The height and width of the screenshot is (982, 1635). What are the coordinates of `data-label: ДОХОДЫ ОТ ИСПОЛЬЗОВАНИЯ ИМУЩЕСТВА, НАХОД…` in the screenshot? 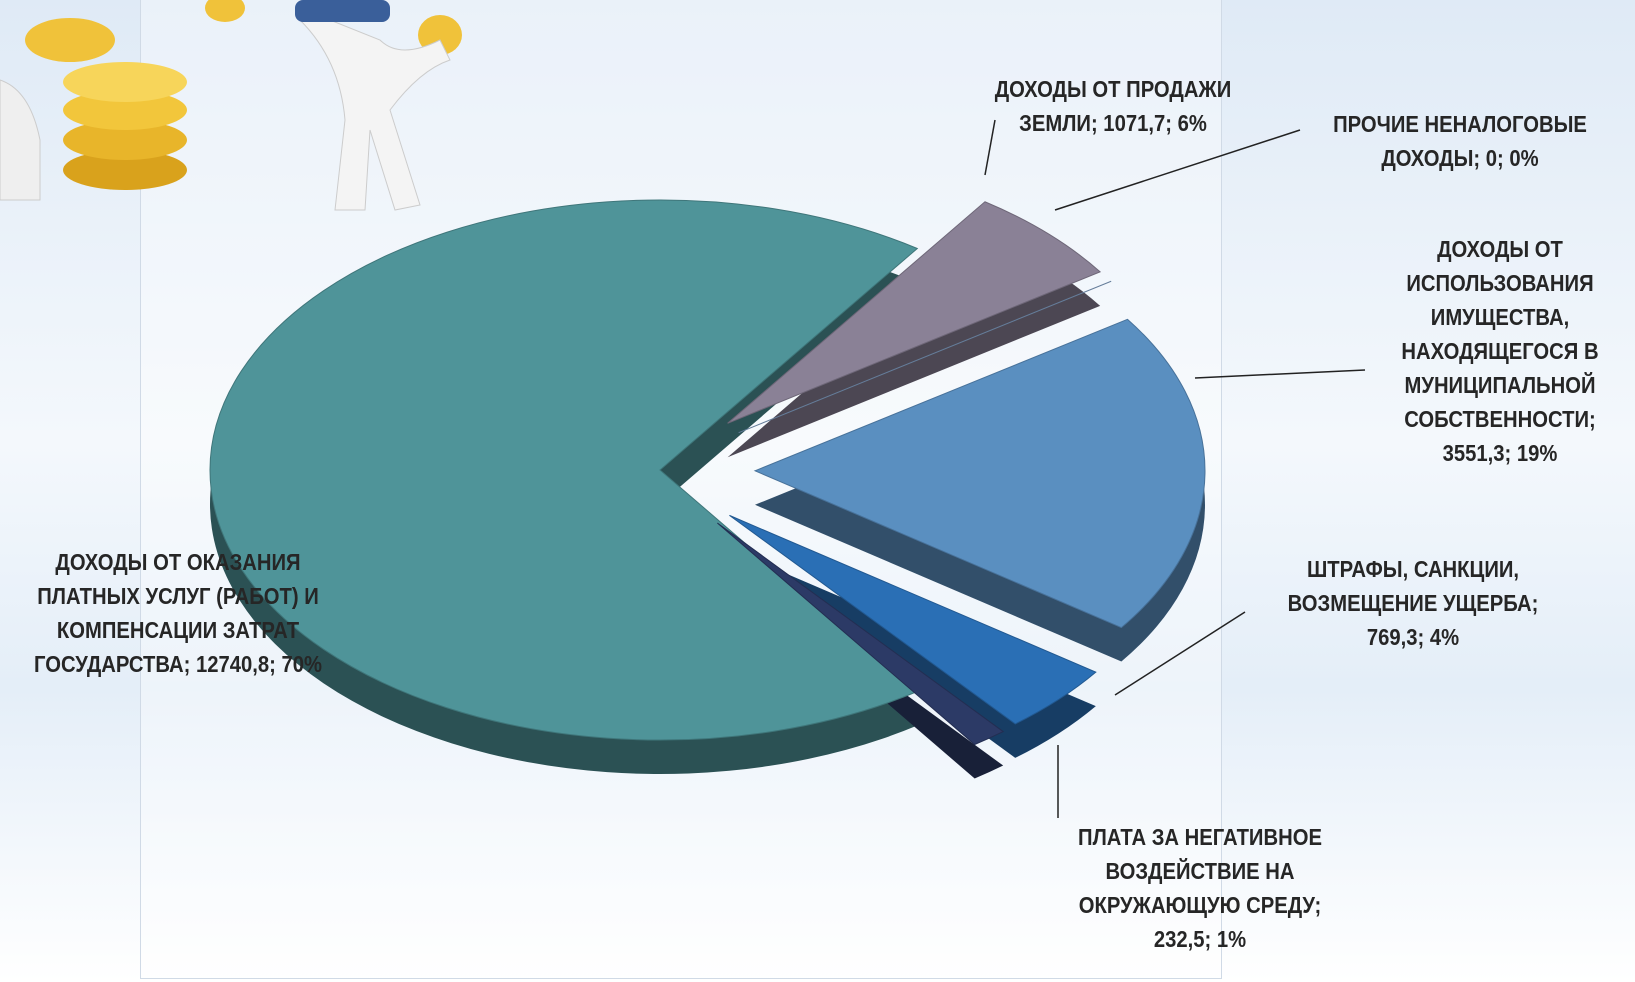 It's located at (1500, 351).